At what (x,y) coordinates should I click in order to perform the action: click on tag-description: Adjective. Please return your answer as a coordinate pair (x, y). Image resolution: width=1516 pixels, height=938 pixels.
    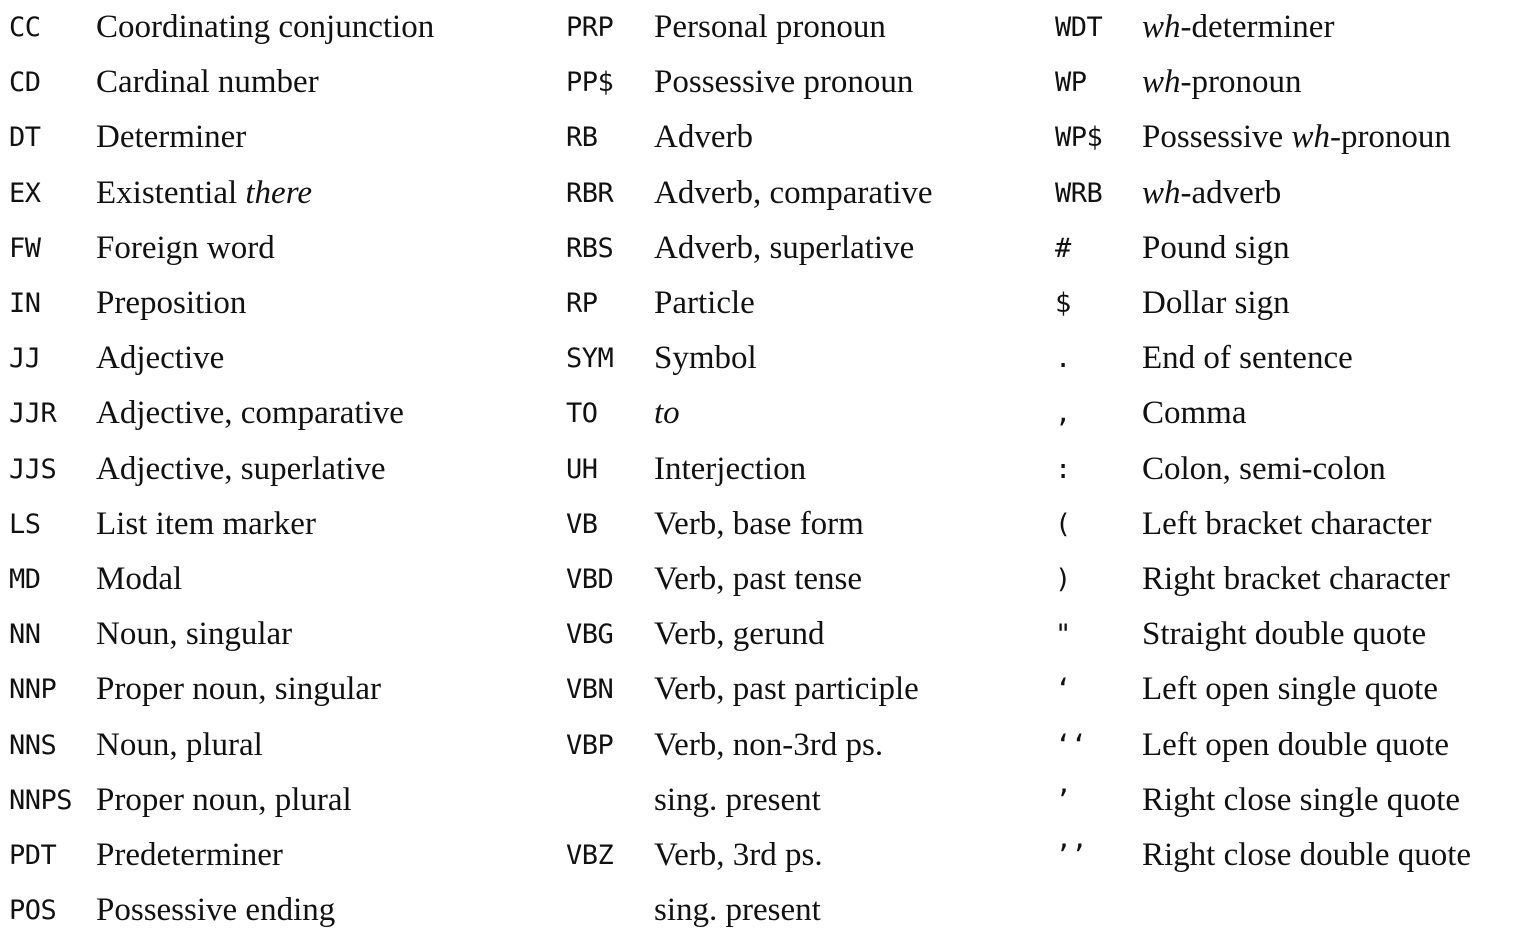
    Looking at the image, I should click on (160, 358).